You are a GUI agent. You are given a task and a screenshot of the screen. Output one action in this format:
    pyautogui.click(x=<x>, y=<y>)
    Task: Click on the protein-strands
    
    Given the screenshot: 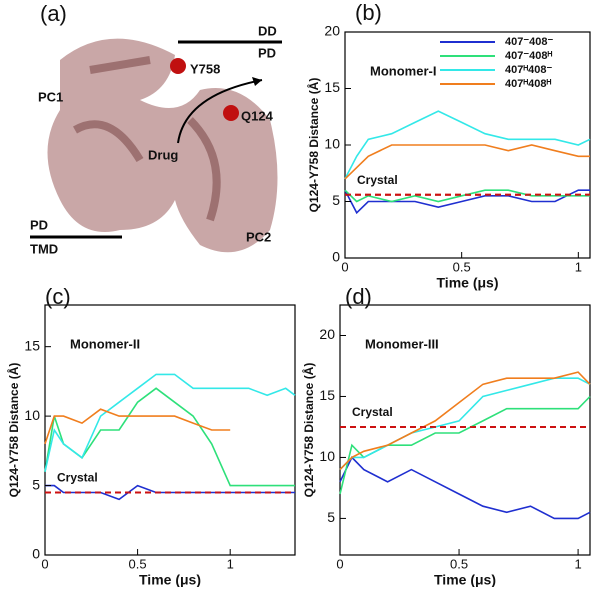 What is the action you would take?
    pyautogui.click(x=147, y=139)
    